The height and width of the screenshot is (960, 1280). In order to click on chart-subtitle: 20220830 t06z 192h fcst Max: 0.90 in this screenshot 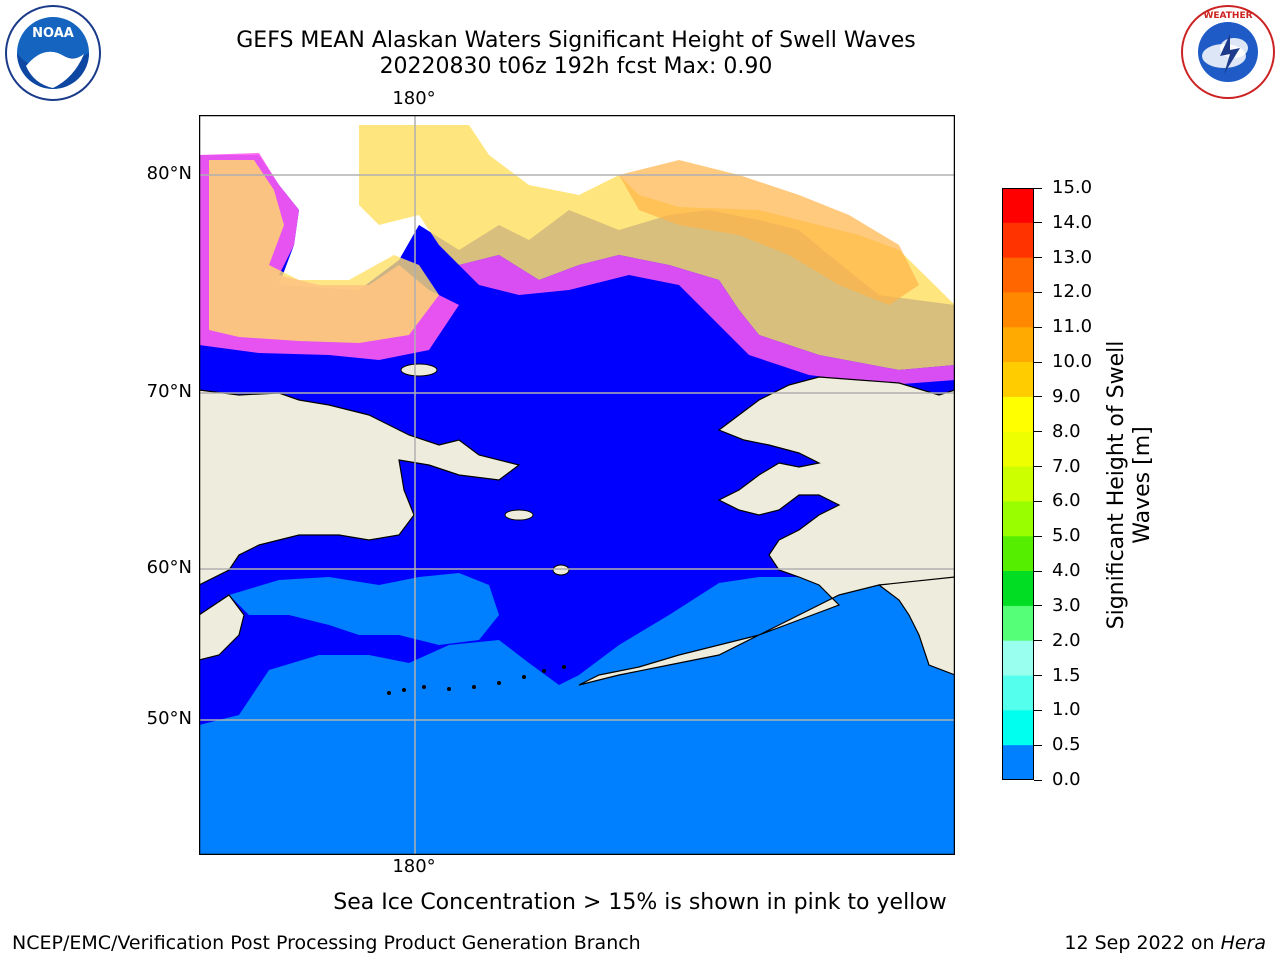, I will do `click(576, 66)`.